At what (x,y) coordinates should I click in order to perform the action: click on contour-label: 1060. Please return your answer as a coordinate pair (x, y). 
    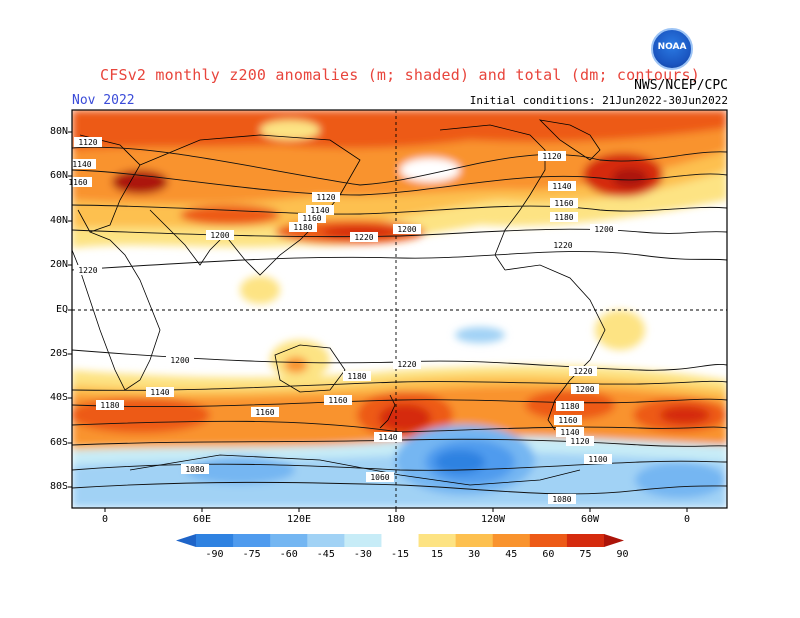
    Looking at the image, I should click on (379, 477).